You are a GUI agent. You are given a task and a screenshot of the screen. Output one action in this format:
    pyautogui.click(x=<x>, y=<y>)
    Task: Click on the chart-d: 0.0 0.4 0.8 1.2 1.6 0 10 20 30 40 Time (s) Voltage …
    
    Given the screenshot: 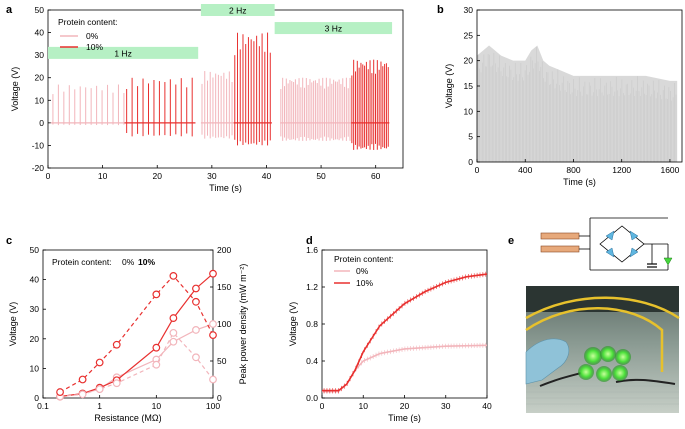 What is the action you would take?
    pyautogui.click(x=390, y=334)
    